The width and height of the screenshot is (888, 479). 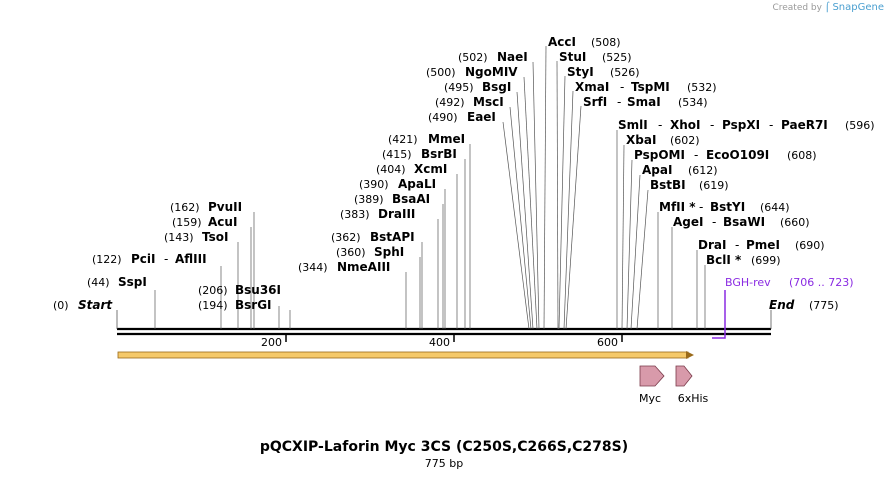 I want to click on site-name: TsoI, so click(x=215, y=237).